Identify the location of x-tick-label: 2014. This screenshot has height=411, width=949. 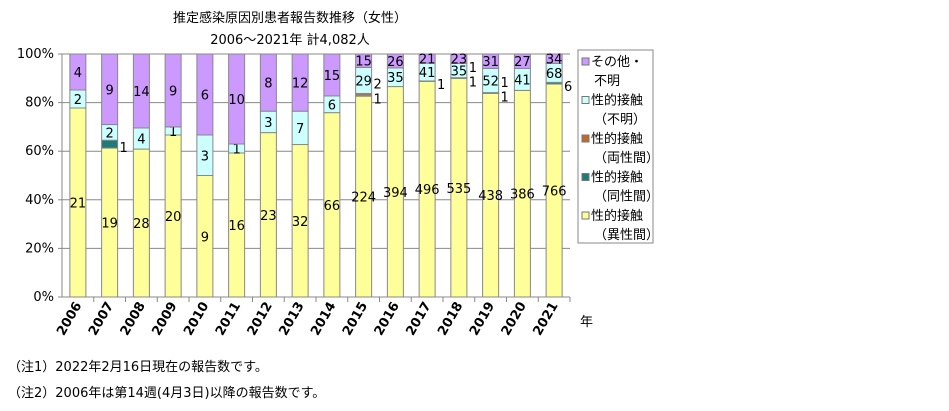
(323, 319).